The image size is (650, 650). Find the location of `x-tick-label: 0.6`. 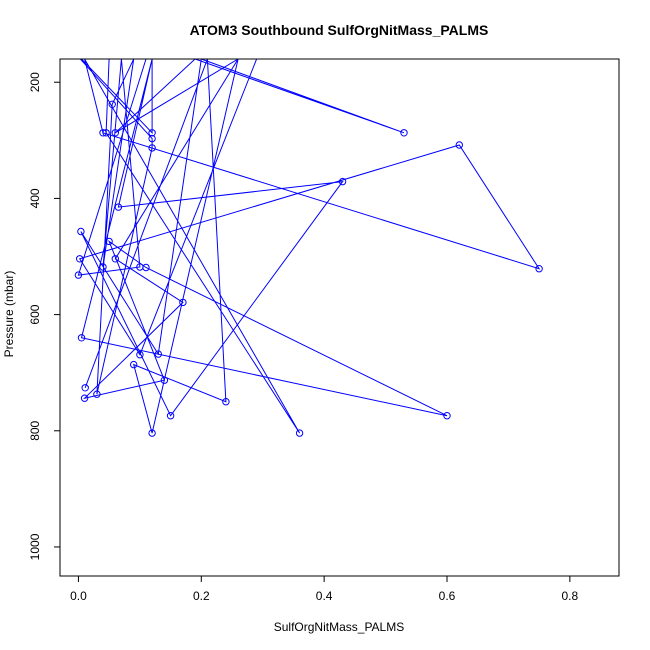

x-tick-label: 0.6 is located at coordinates (447, 596).